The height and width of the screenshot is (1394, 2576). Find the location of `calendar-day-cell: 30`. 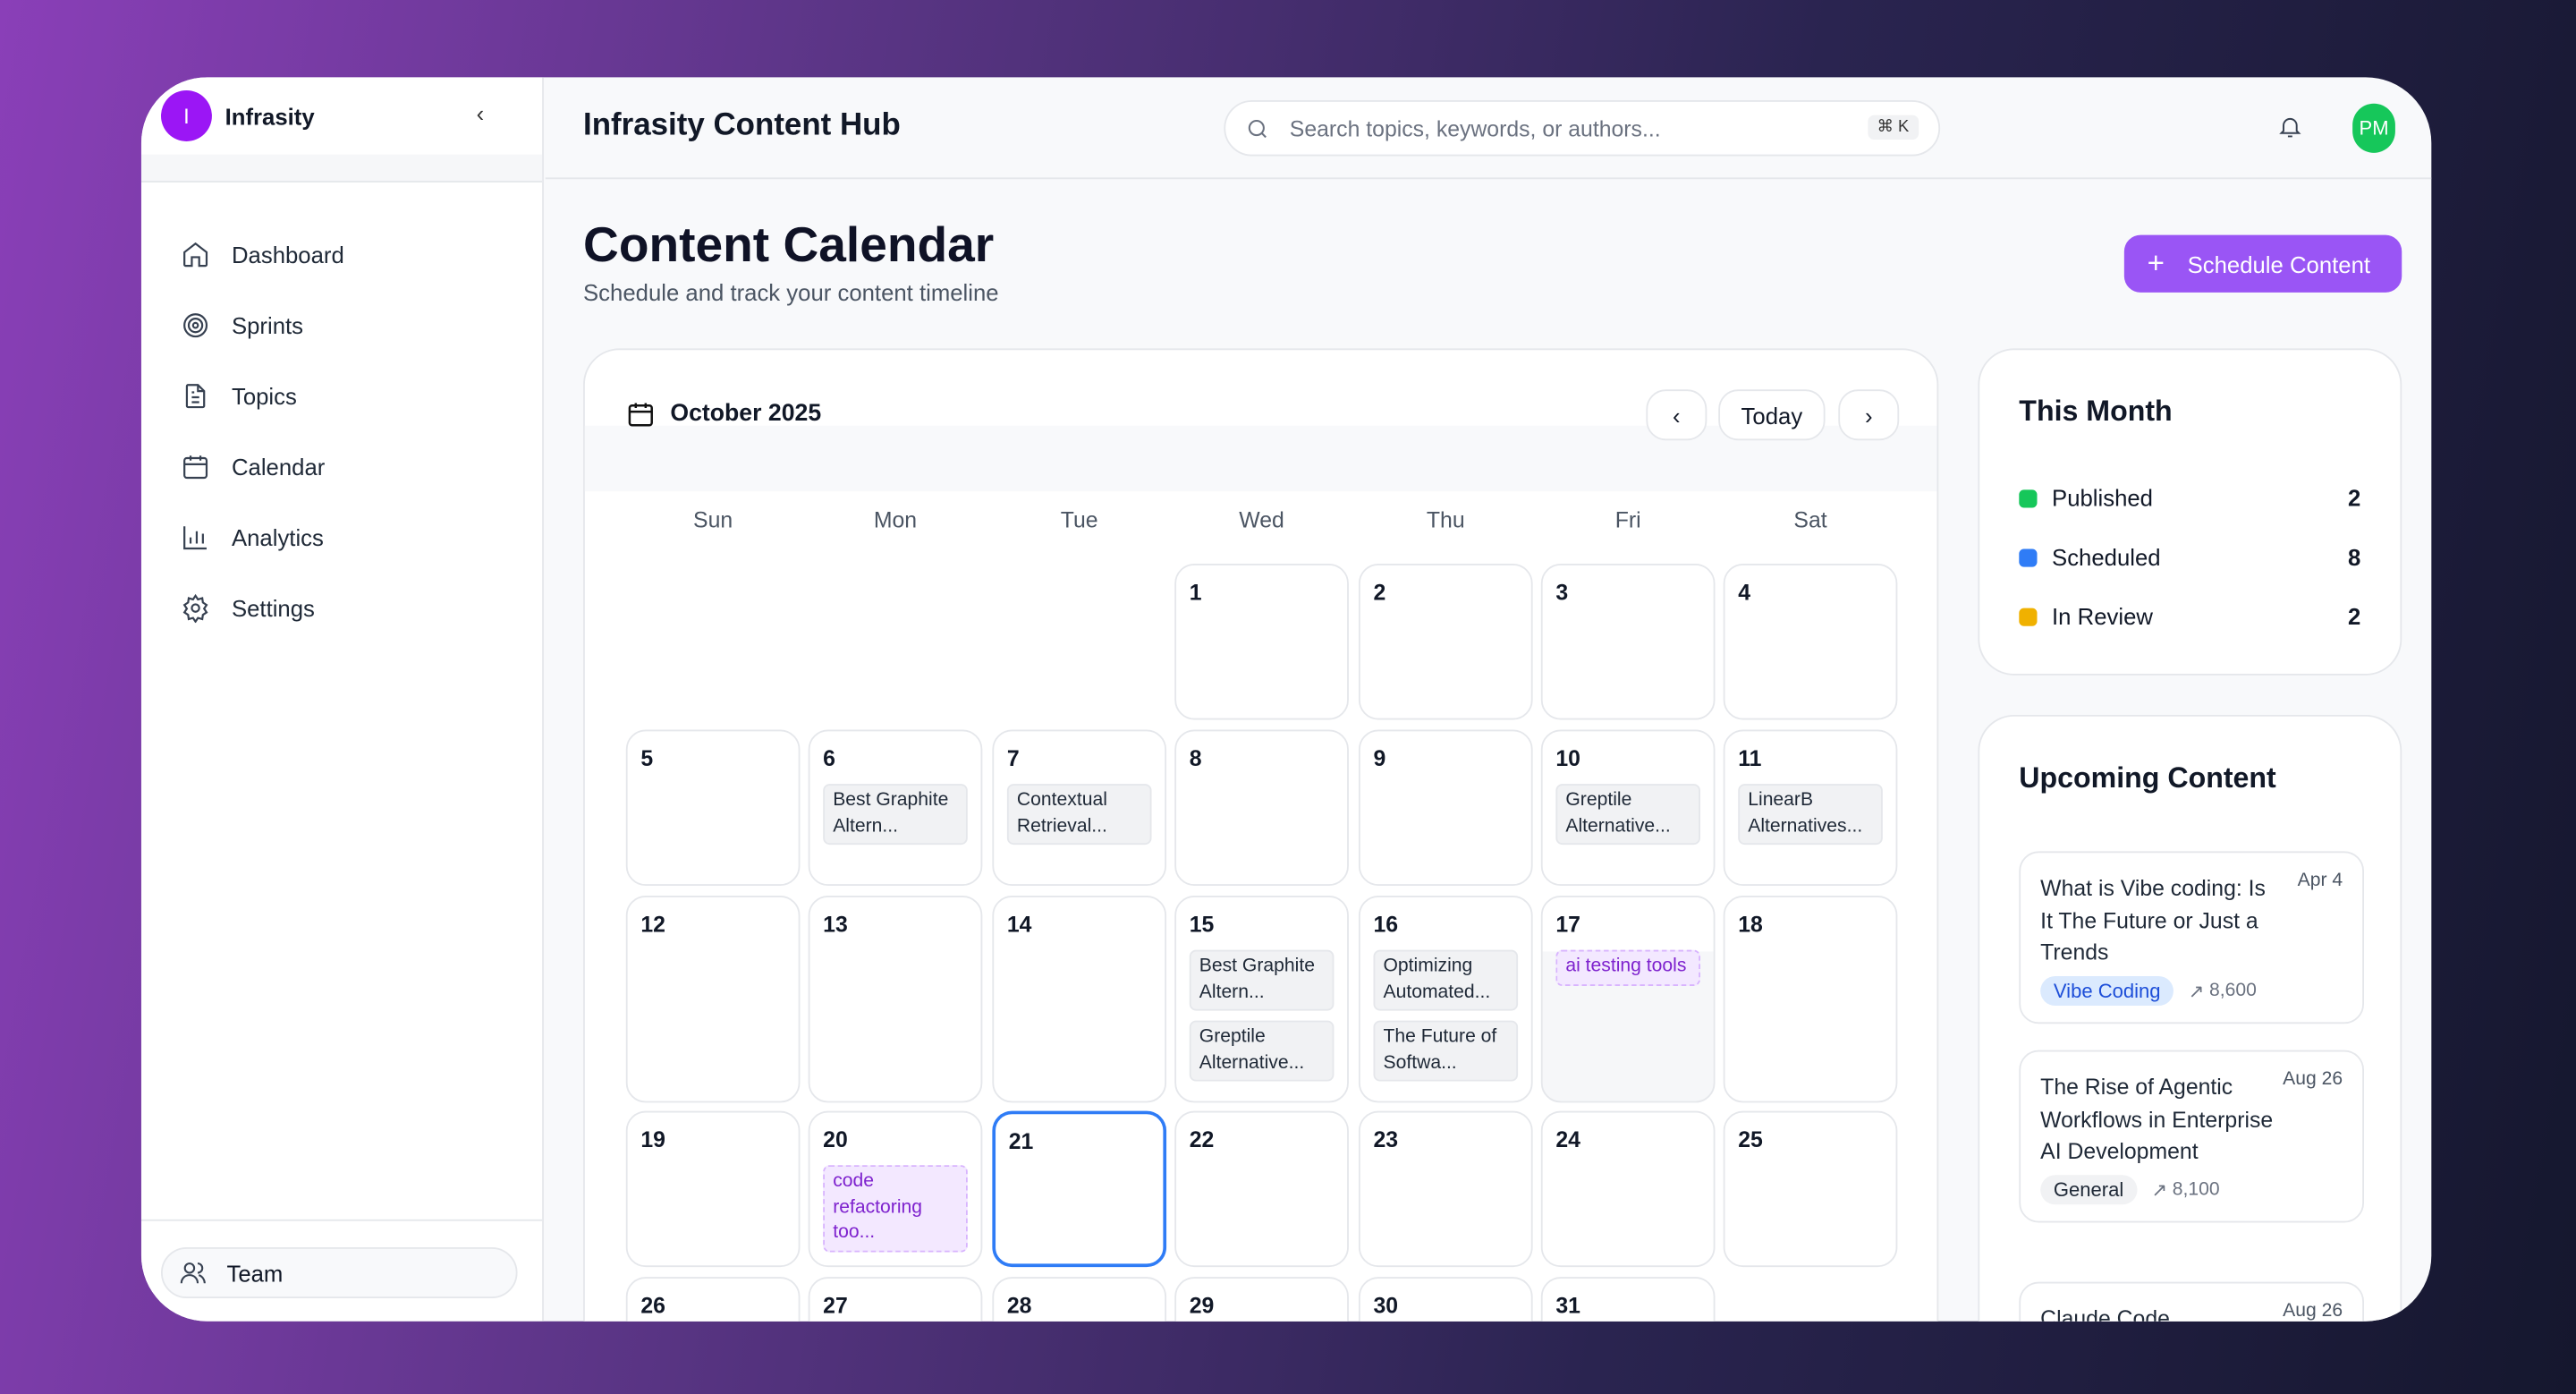

calendar-day-cell: 30 is located at coordinates (1445, 1299).